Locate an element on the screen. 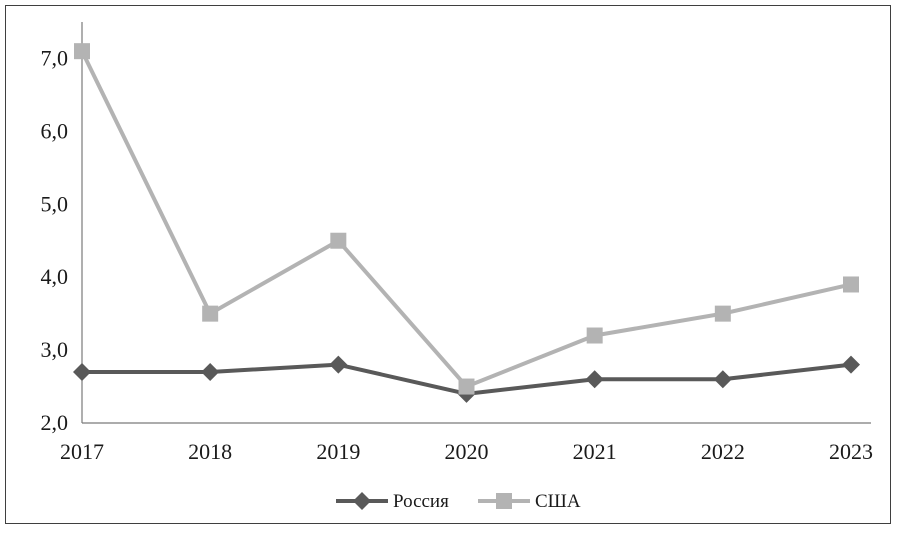 The width and height of the screenshot is (900, 533). legend: Россия США is located at coordinates (458, 501).